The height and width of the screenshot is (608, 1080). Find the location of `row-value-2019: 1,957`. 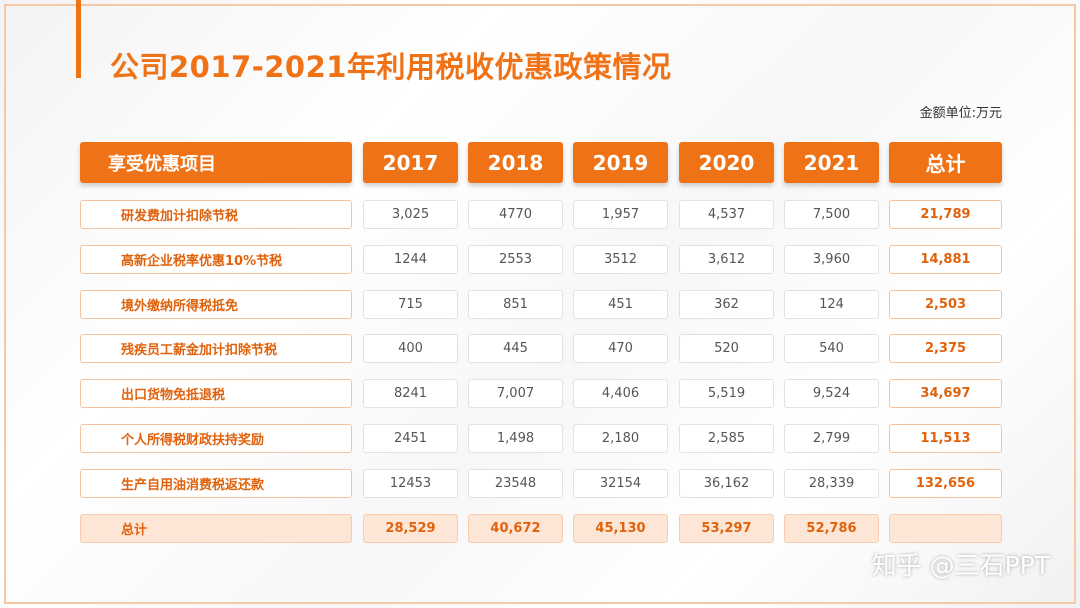

row-value-2019: 1,957 is located at coordinates (620, 214).